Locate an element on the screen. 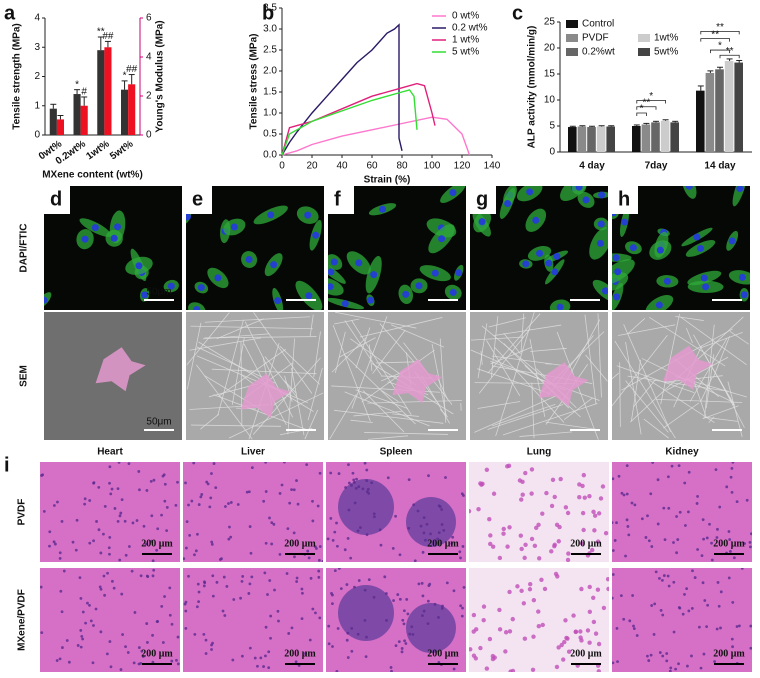 The height and width of the screenshot is (678, 760). scale-label: 50μm is located at coordinates (158, 292).